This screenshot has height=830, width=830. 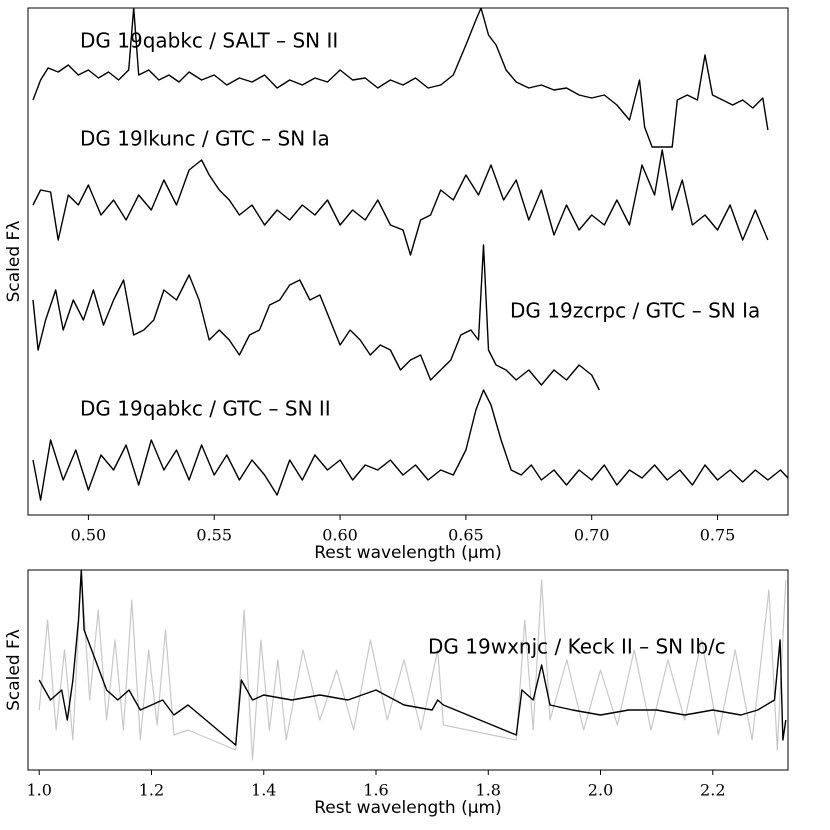 What do you see at coordinates (466, 535) in the screenshot?
I see `x-tick-label: 0.65` at bounding box center [466, 535].